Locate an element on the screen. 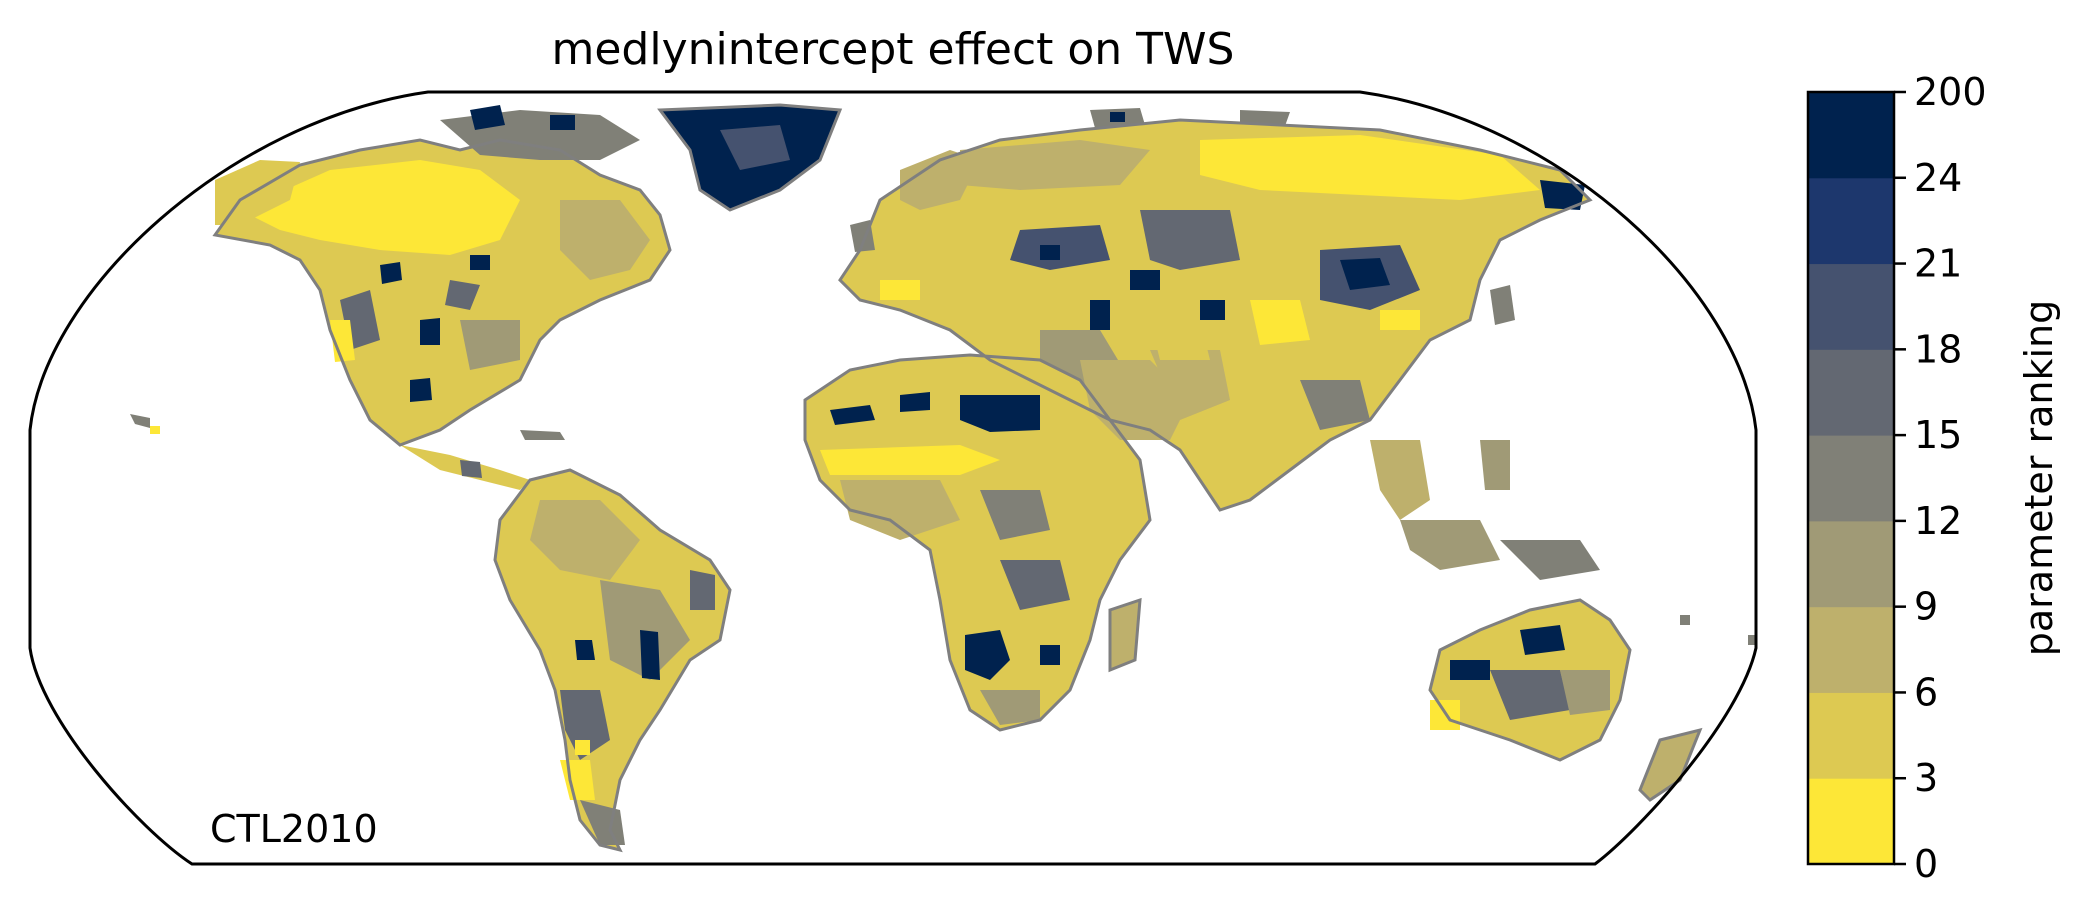 The width and height of the screenshot is (2085, 918). colorbar-tick-label: 12 is located at coordinates (1938, 521).